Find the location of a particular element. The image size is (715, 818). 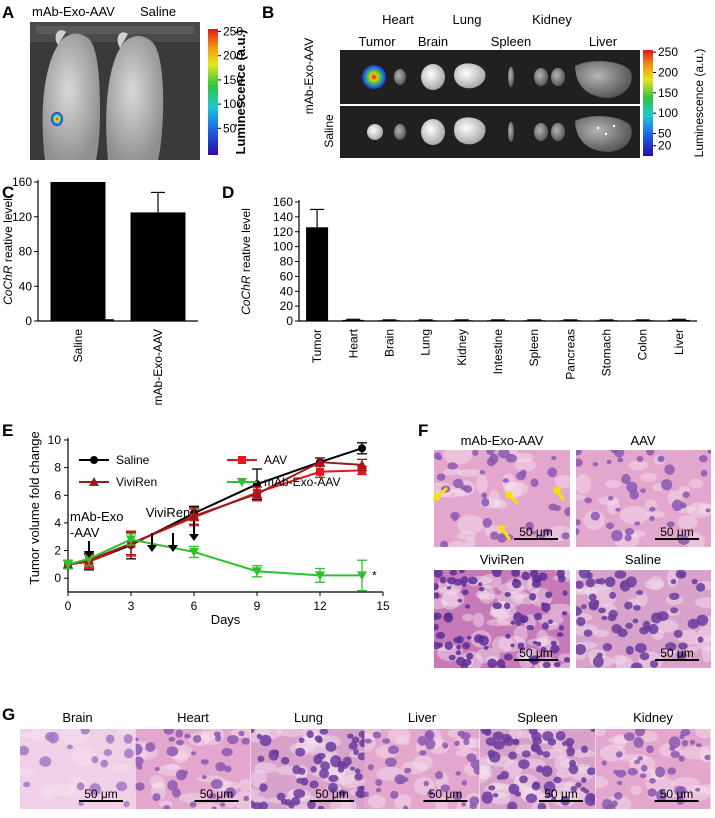

y-tick-label: 100 is located at coordinates (283, 247).